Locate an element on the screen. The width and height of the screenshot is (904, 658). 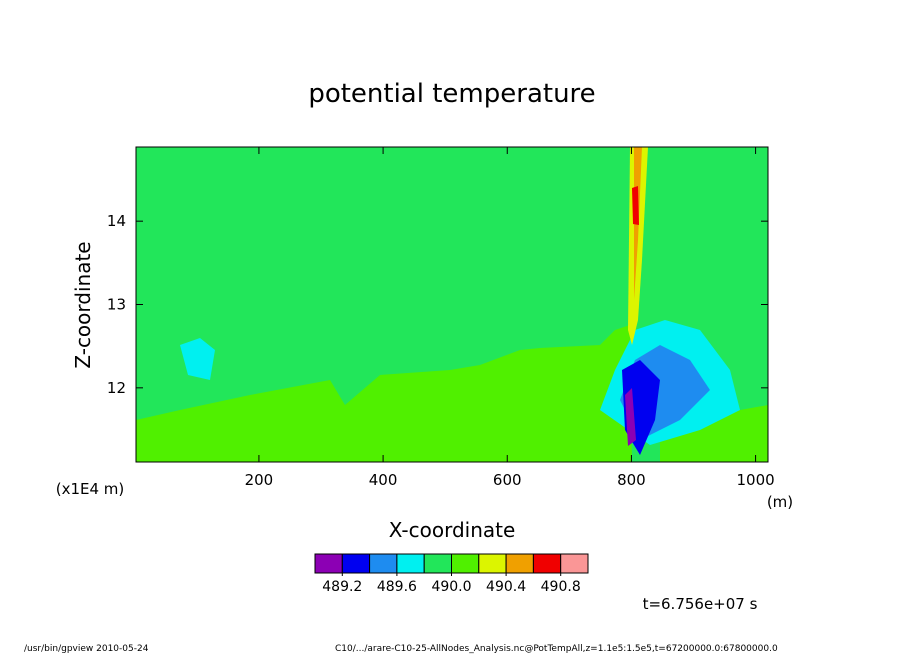
y-axis-label: Z-coordinate is located at coordinates (83, 304).